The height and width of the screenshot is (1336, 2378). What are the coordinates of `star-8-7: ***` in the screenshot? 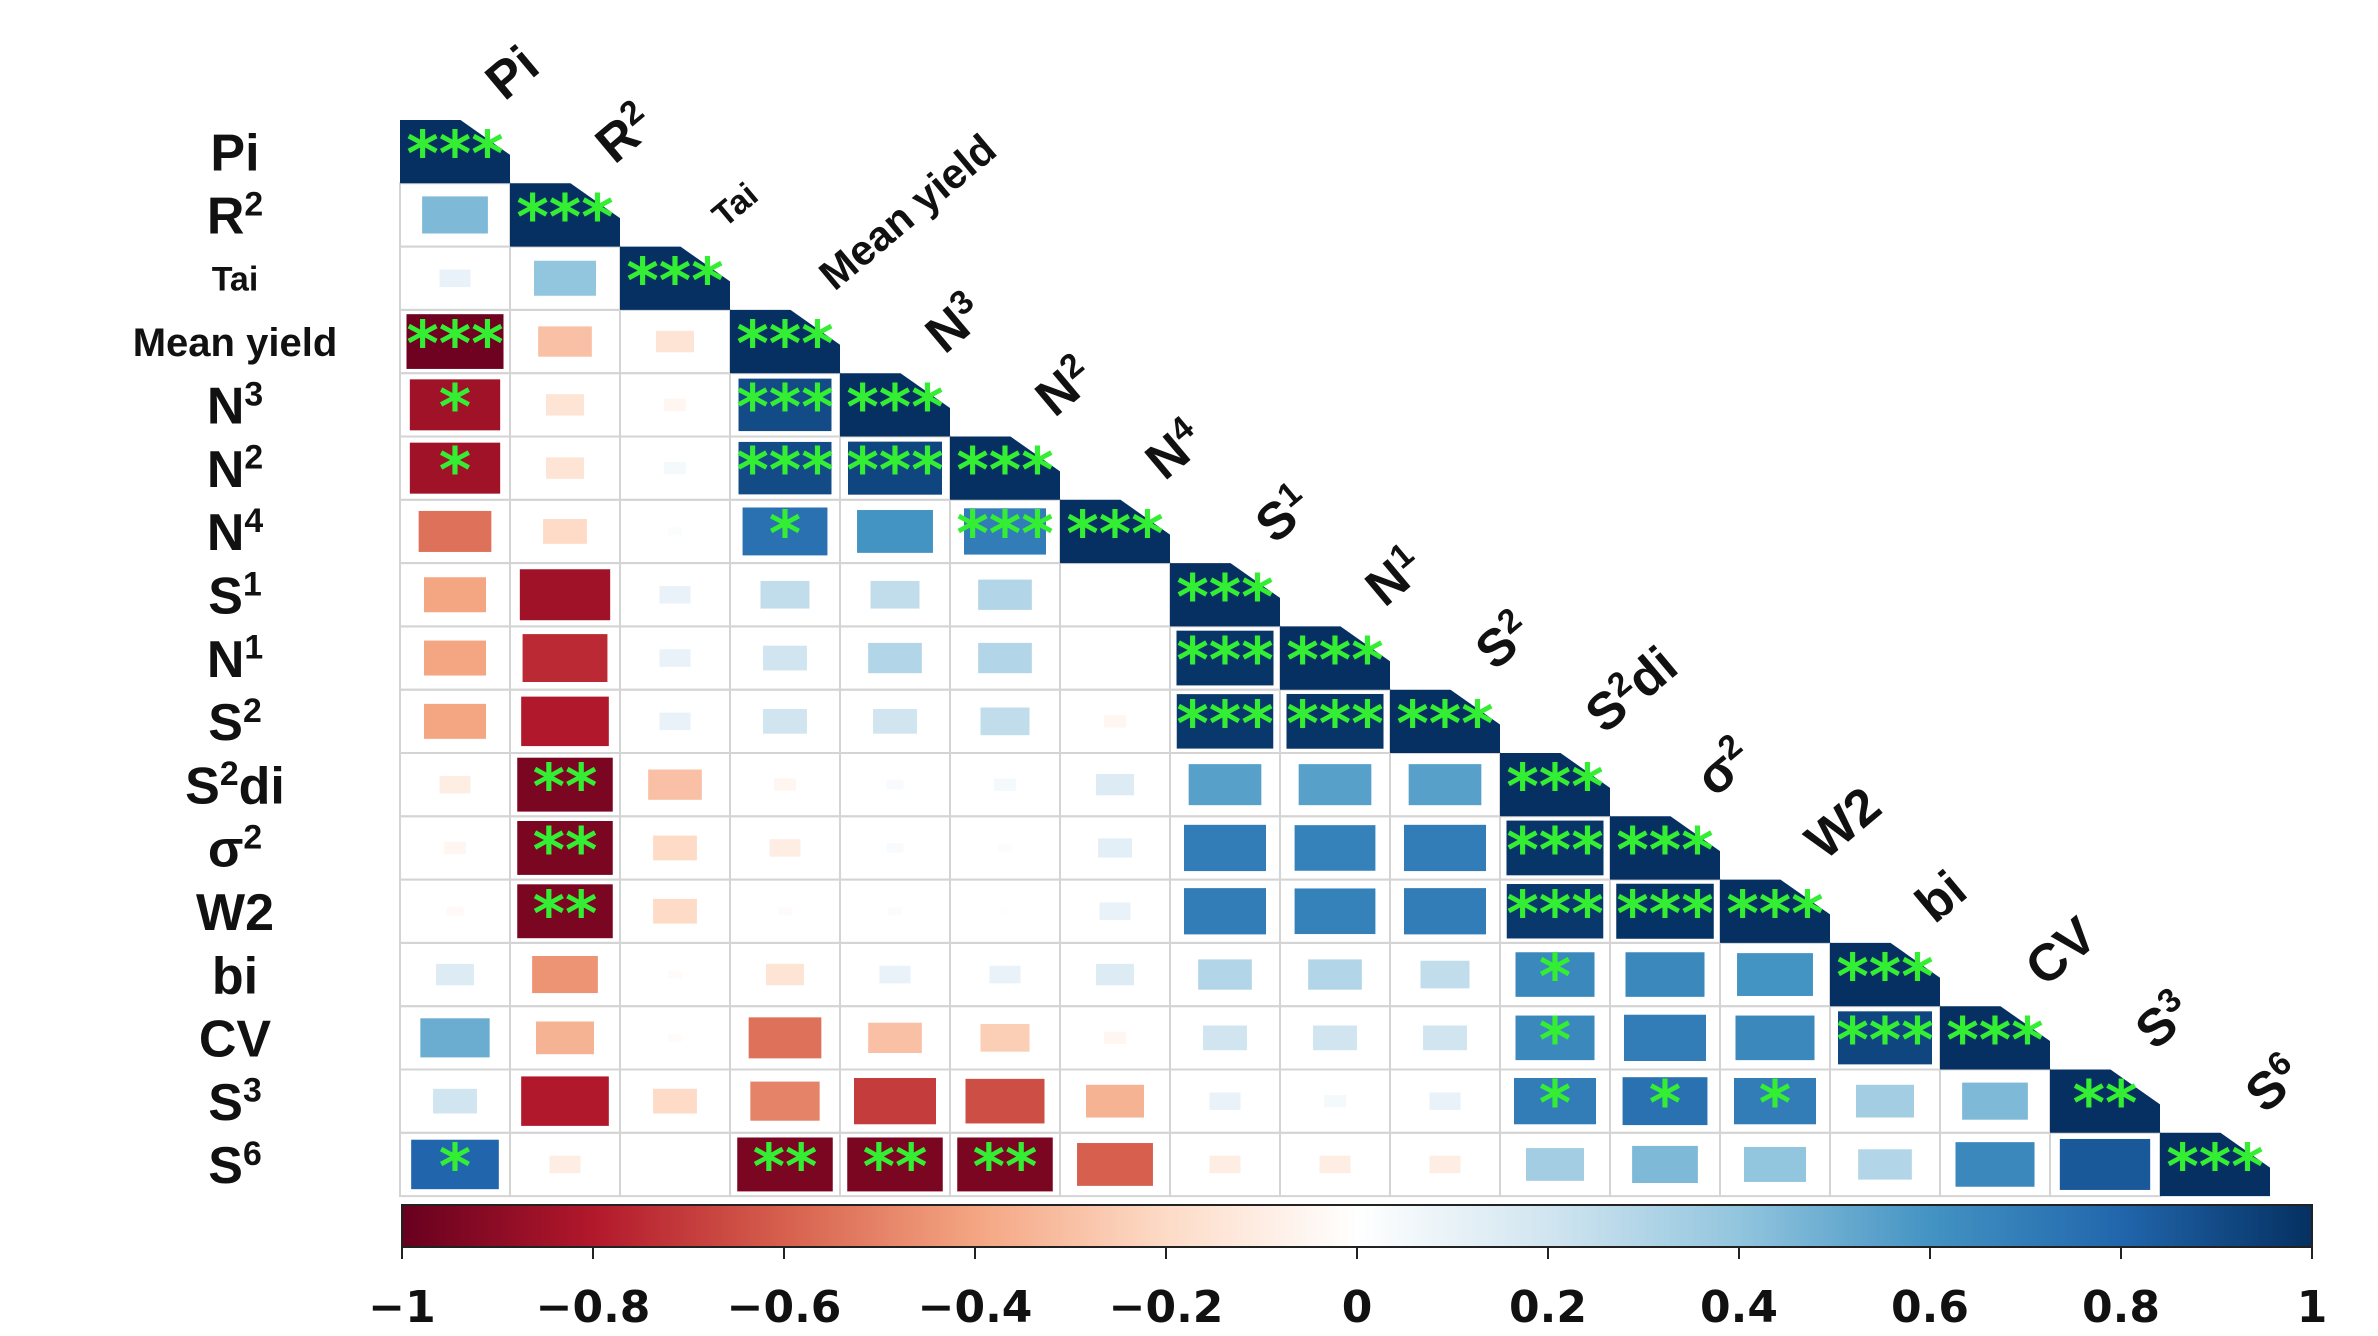 It's located at (1224, 660).